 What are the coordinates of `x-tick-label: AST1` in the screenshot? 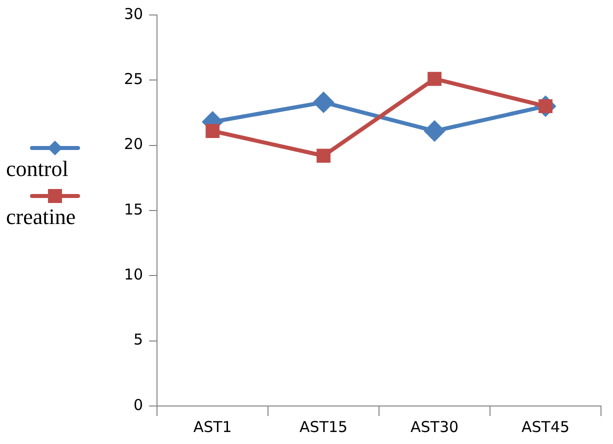 It's located at (212, 427).